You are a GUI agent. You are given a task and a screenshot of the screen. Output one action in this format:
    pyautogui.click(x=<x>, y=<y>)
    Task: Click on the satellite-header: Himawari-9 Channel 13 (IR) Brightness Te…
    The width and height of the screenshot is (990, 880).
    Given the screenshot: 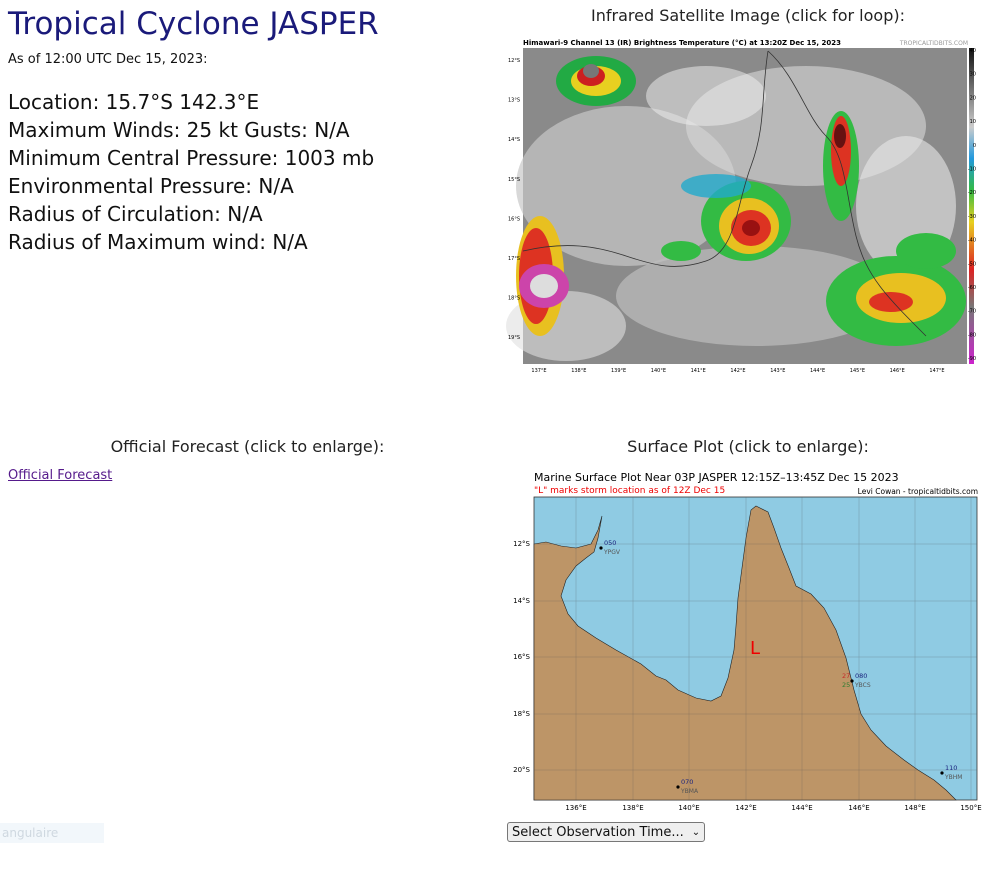 What is the action you would take?
    pyautogui.click(x=682, y=43)
    